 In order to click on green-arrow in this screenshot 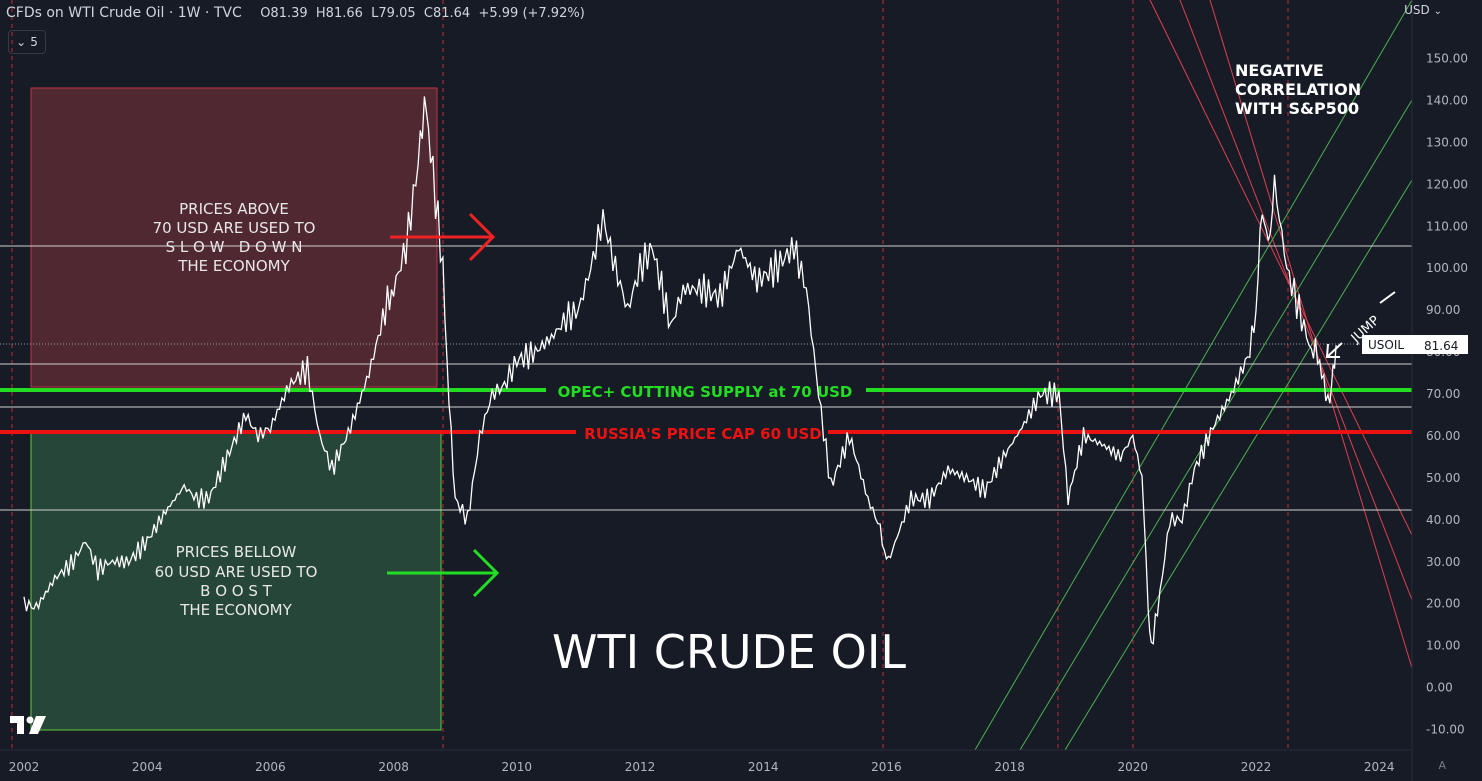, I will do `click(443, 573)`.